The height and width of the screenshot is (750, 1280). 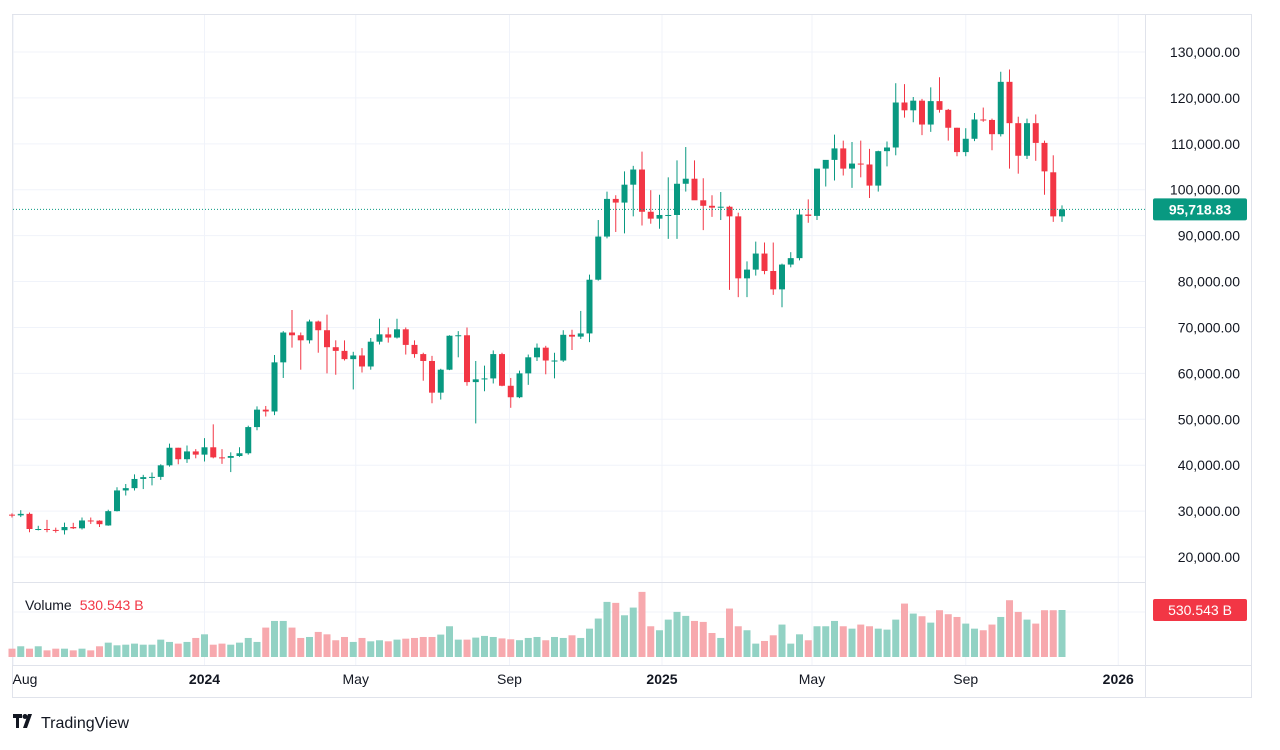 I want to click on price-tick-label: 90,000.00, so click(x=1209, y=236).